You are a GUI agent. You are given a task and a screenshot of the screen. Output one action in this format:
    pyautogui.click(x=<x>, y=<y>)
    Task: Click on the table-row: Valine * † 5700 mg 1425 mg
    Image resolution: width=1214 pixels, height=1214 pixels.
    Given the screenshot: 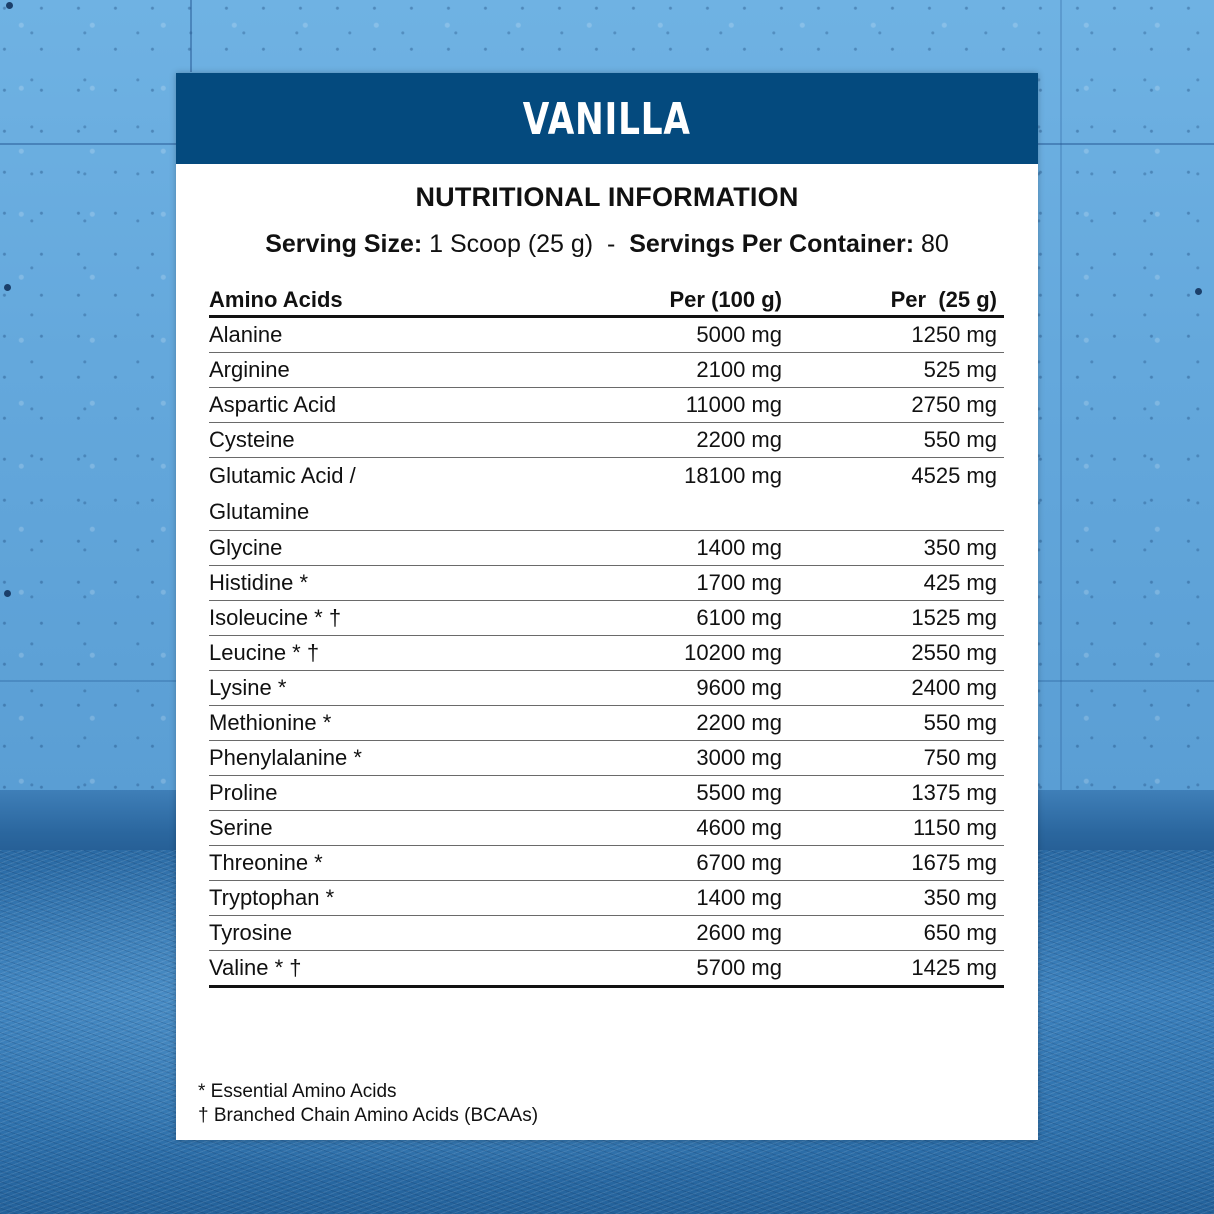 What is the action you would take?
    pyautogui.click(x=606, y=969)
    